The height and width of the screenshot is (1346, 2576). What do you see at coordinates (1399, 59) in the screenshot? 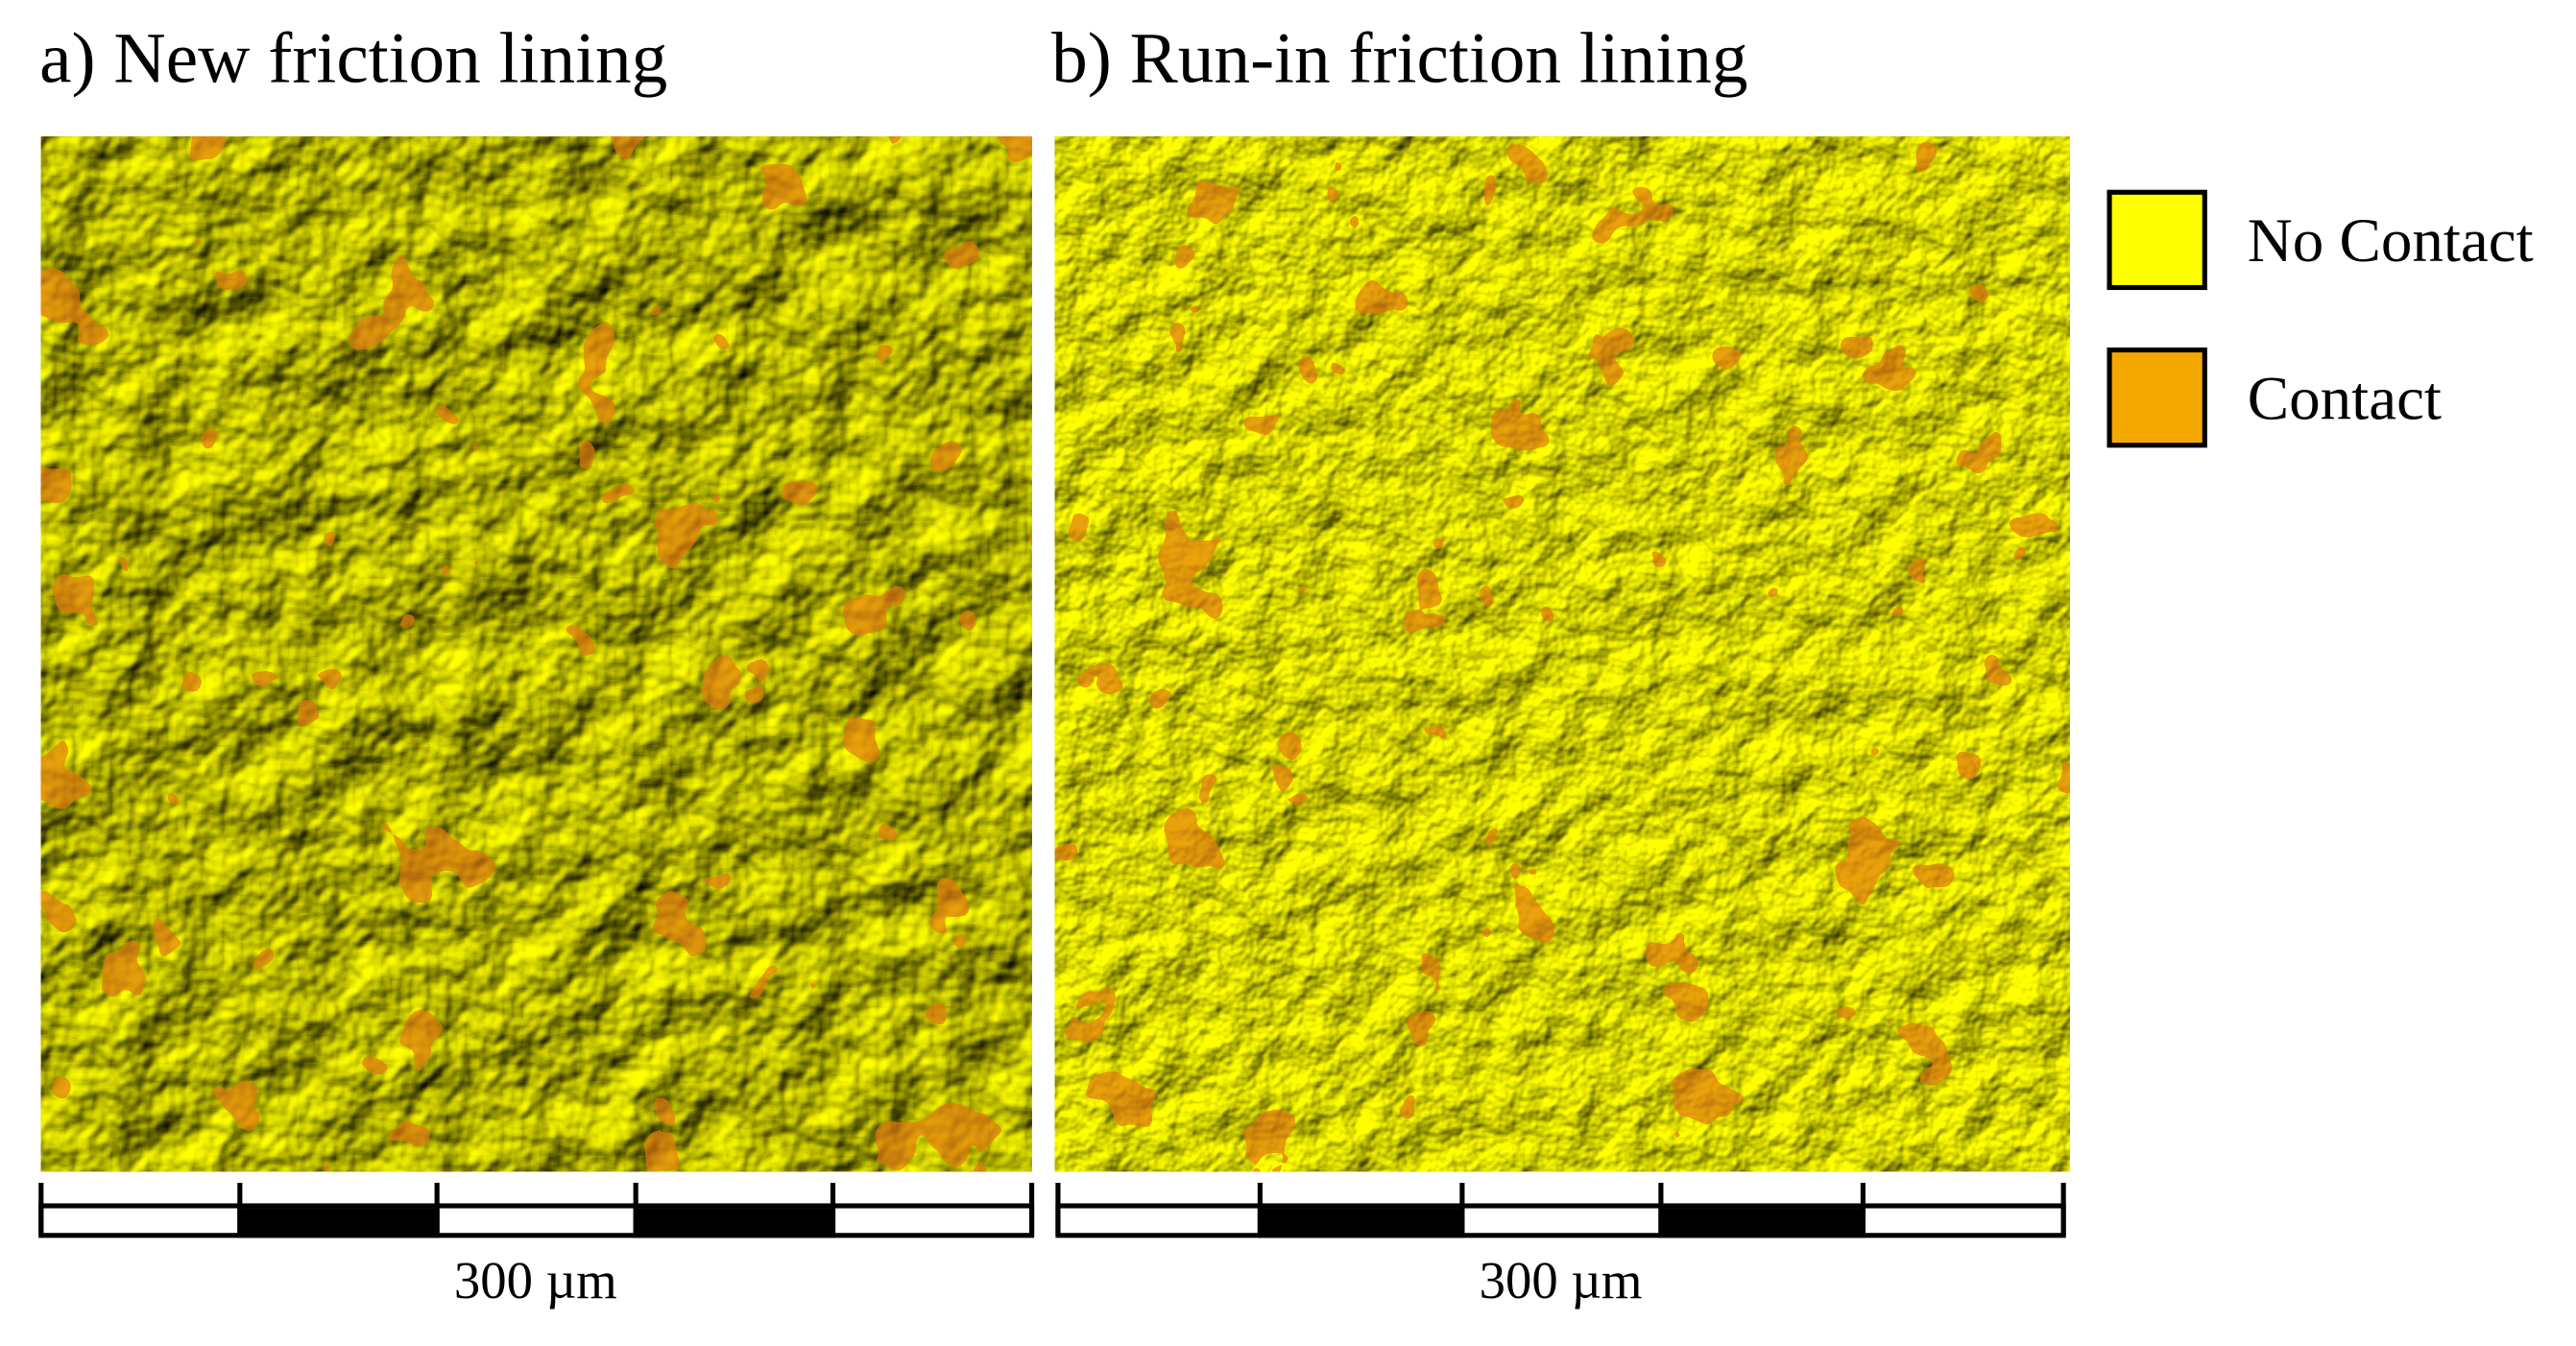
I see `panel-title: b) Run-in friction lining` at bounding box center [1399, 59].